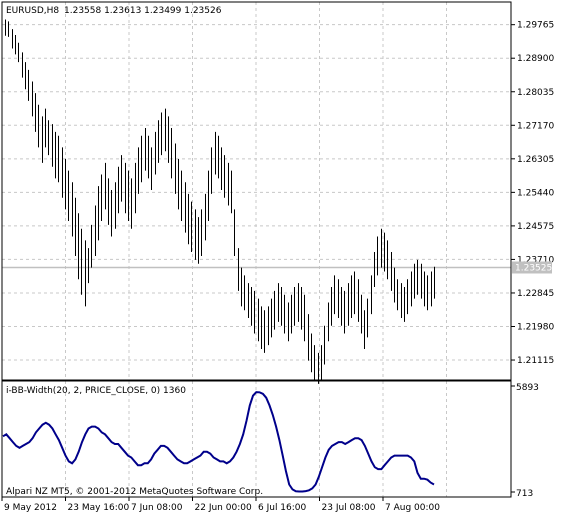 This screenshot has height=523, width=564. I want to click on main-ytick-label: 1.24575, so click(535, 227).